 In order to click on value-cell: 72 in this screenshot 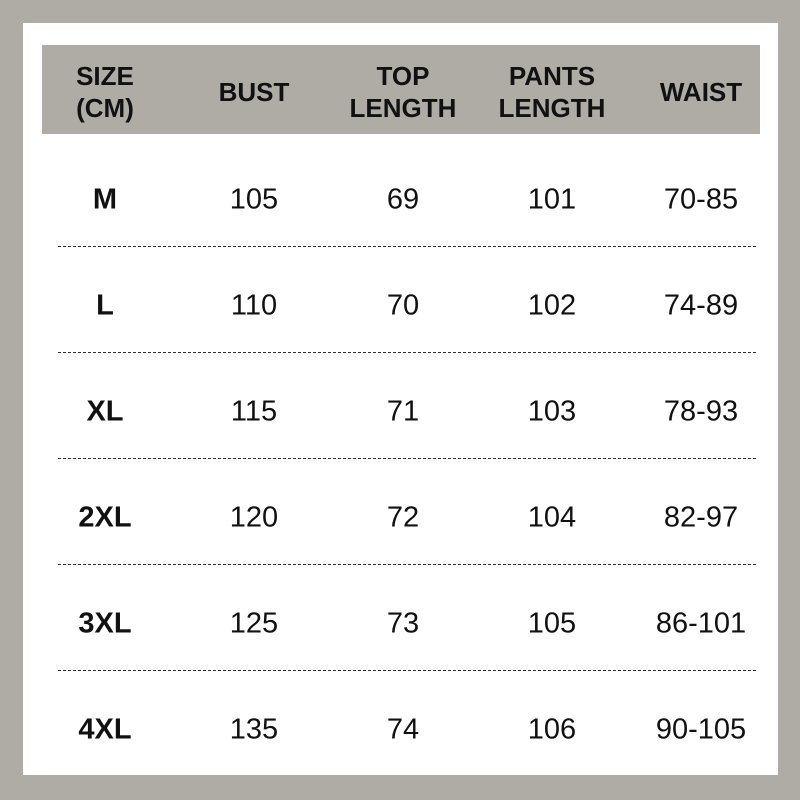, I will do `click(403, 517)`.